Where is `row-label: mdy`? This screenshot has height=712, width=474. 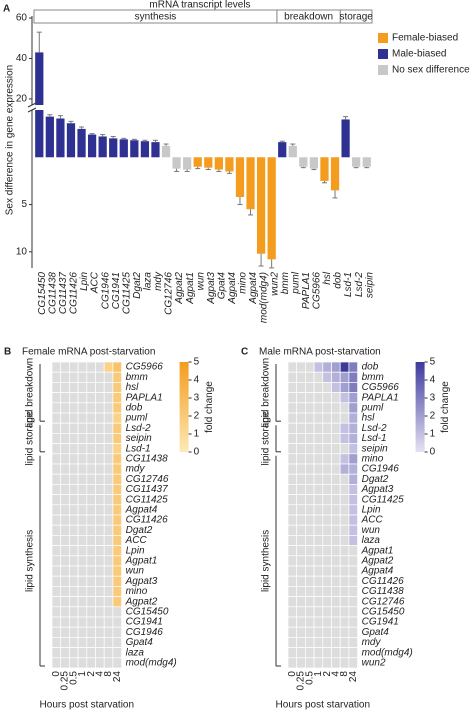
row-label: mdy is located at coordinates (136, 469).